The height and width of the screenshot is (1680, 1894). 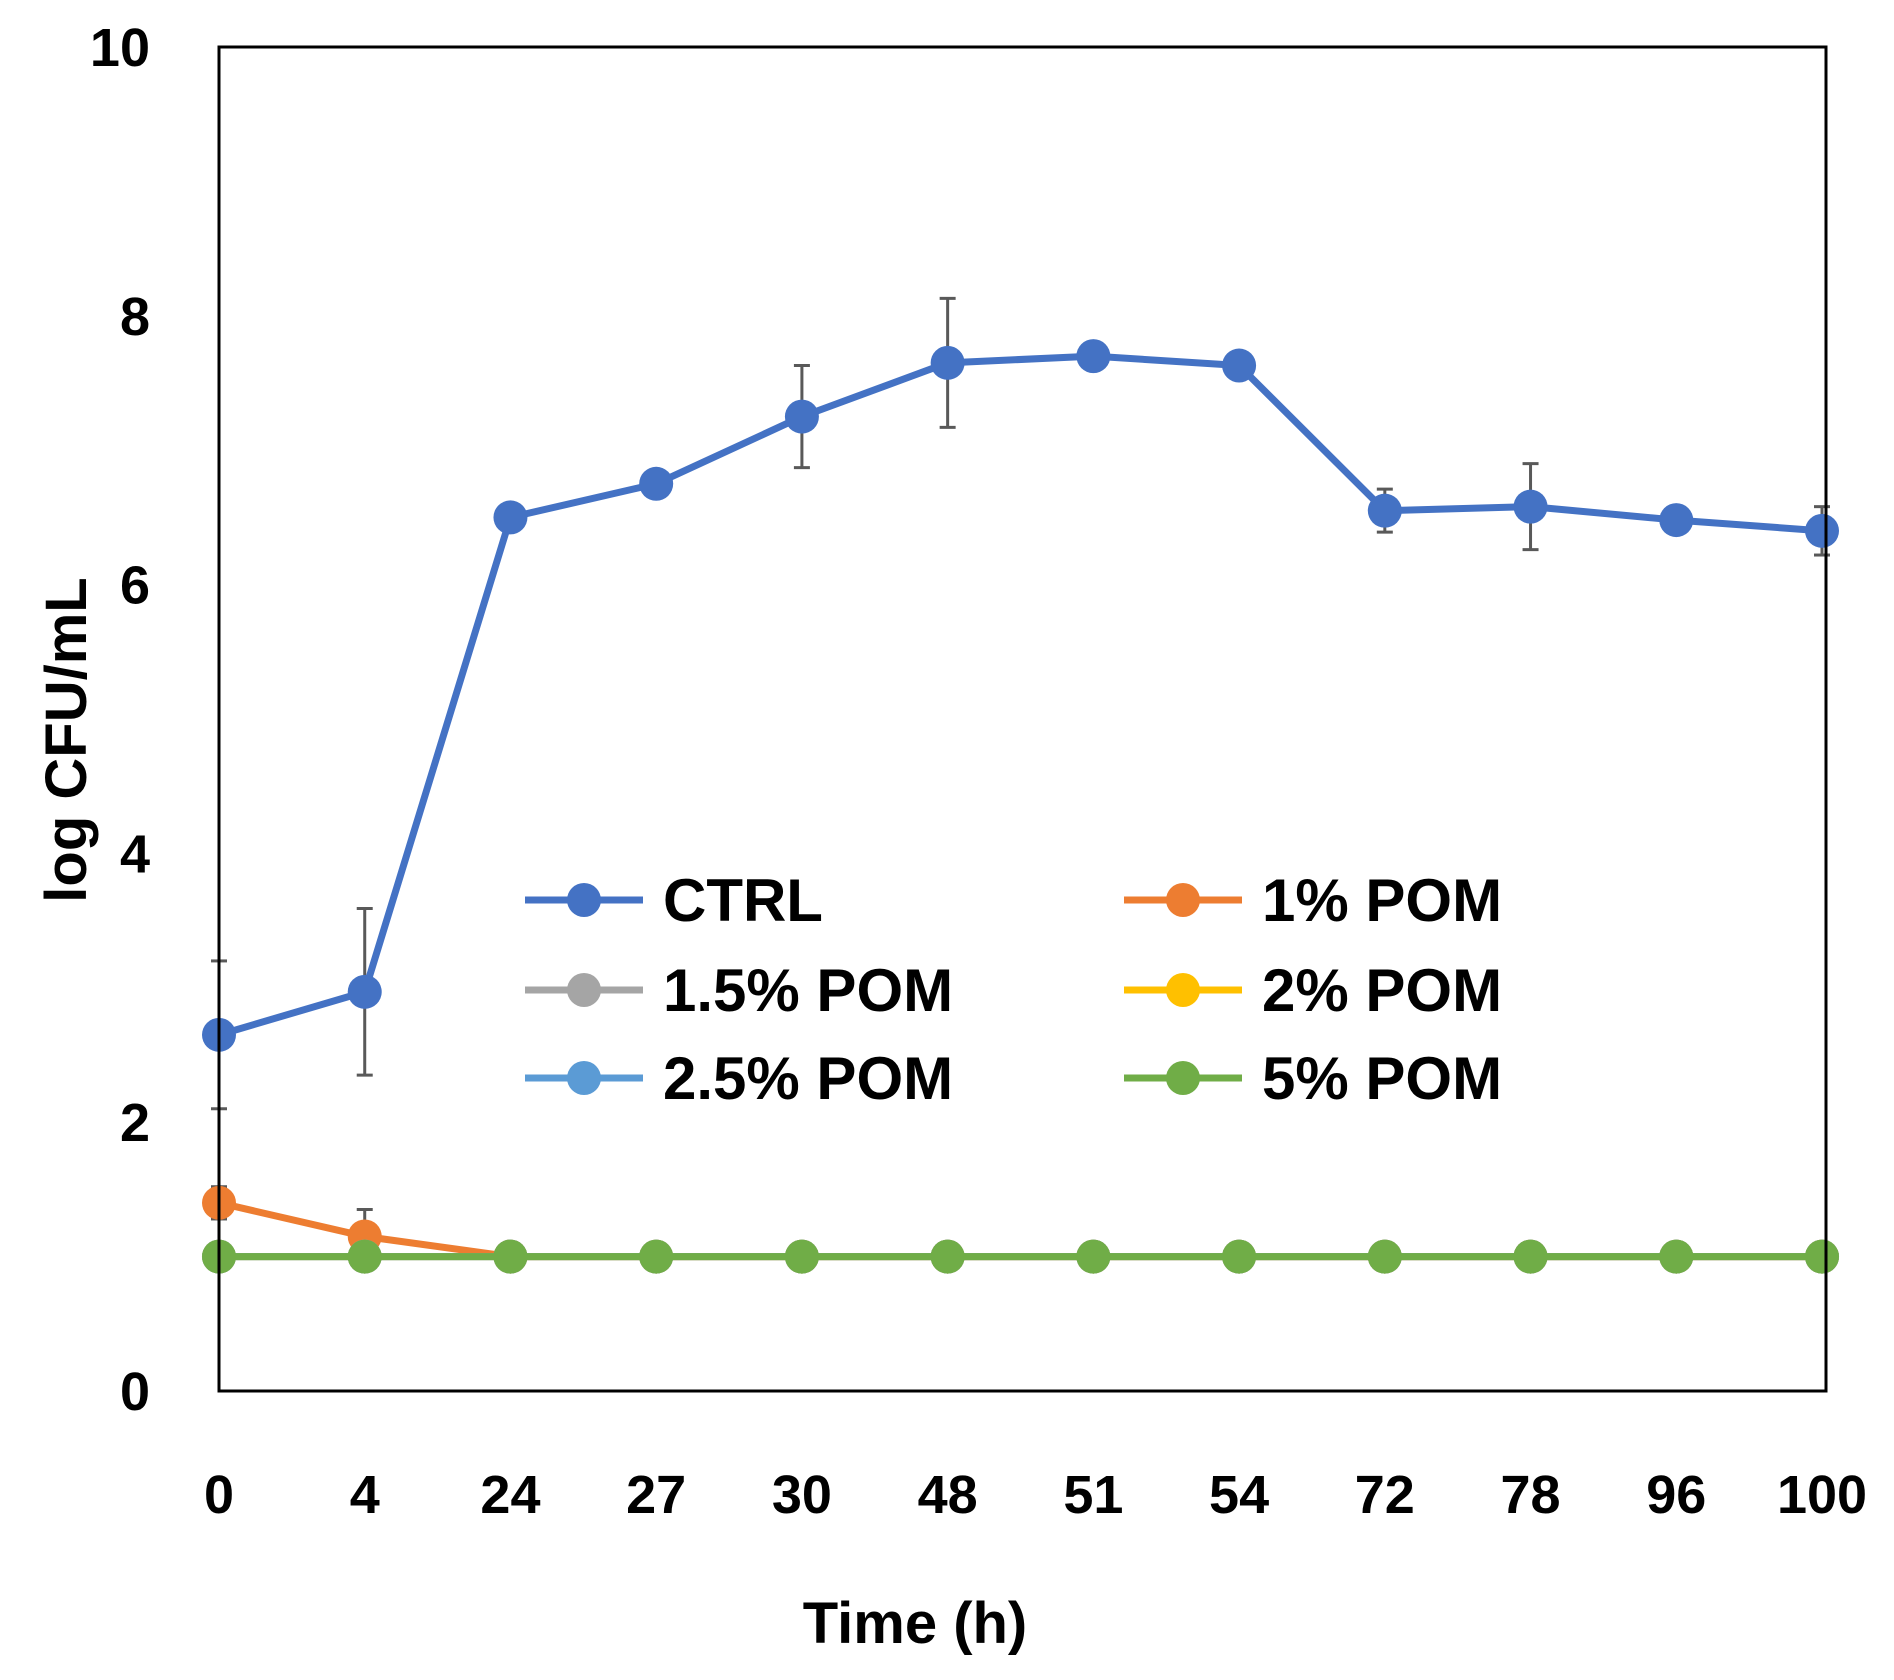 What do you see at coordinates (1676, 1495) in the screenshot?
I see `x-tick-label: 96` at bounding box center [1676, 1495].